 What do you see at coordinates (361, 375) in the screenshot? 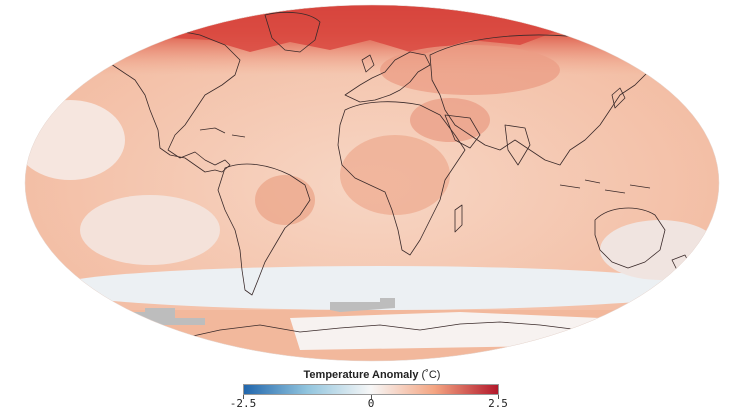
I see `legend-title: Temperature Anomaly` at bounding box center [361, 375].